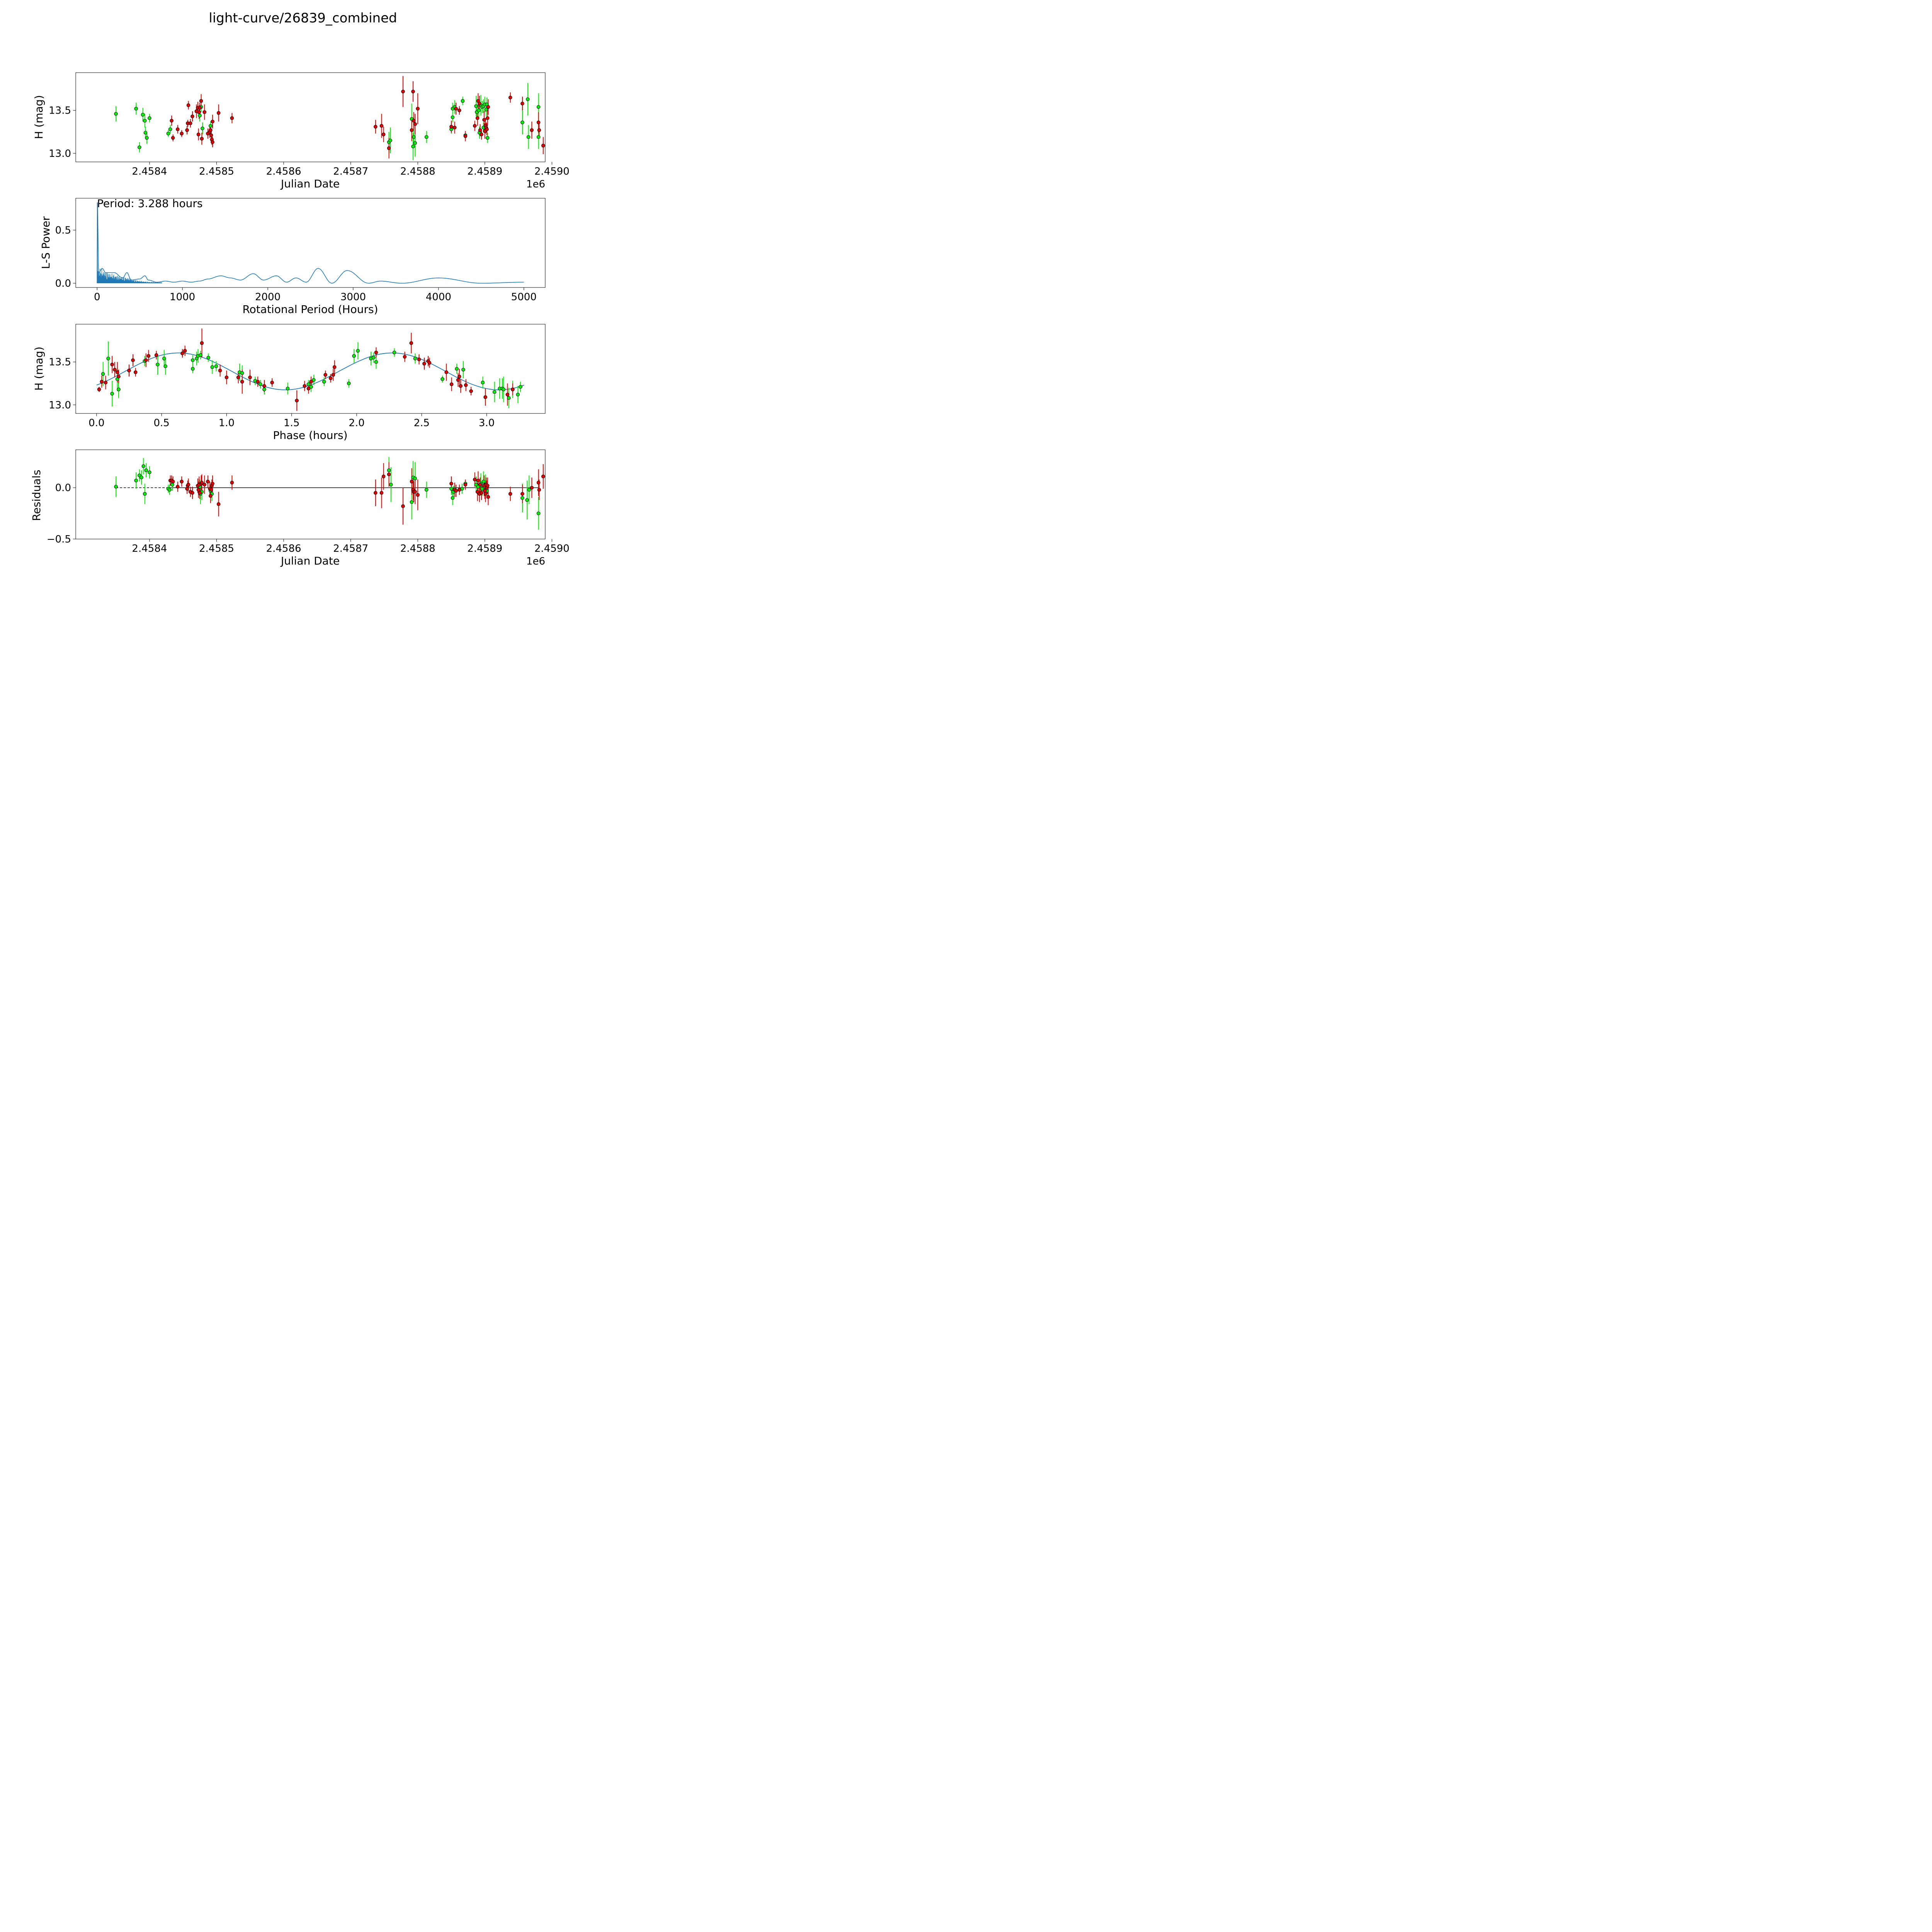  What do you see at coordinates (487, 423) in the screenshot?
I see `x-tick-label: 3.0` at bounding box center [487, 423].